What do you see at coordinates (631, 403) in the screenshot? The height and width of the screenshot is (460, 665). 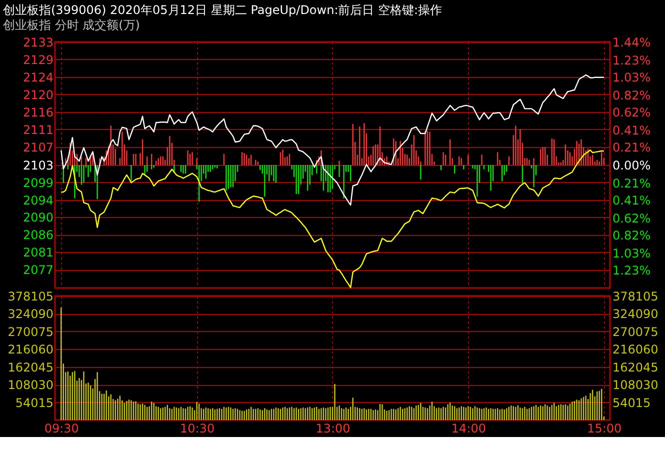 I see `y2-tick-label: 54015` at bounding box center [631, 403].